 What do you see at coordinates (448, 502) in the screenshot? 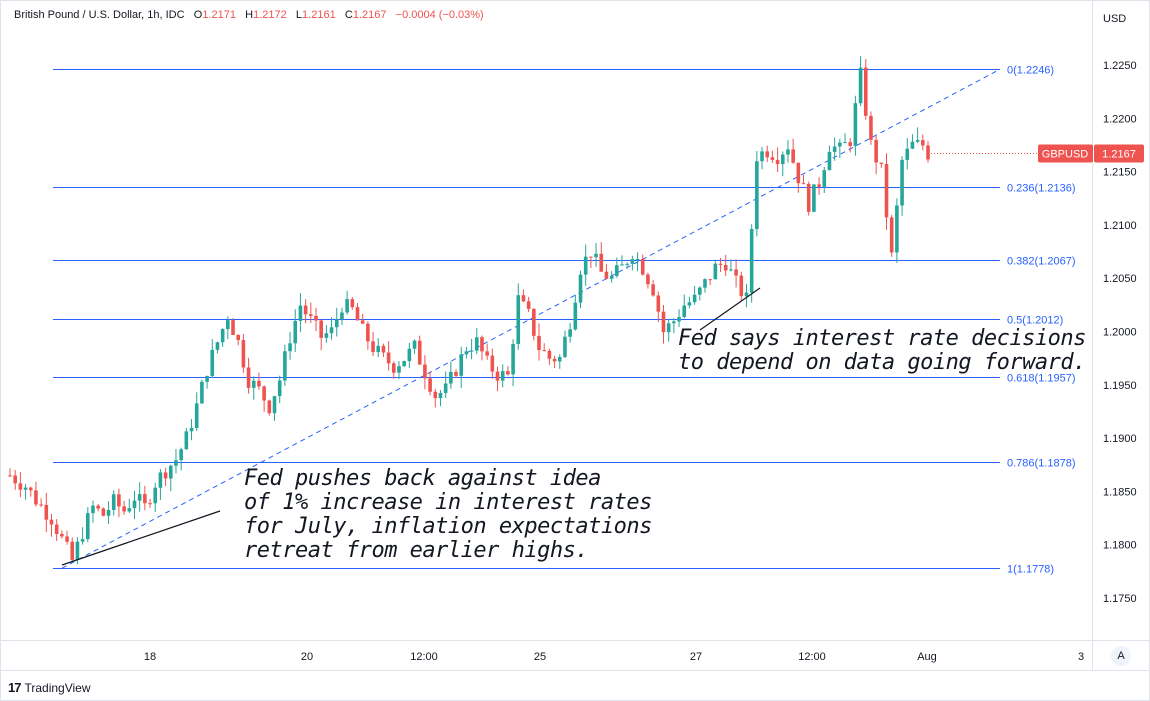
I see `annotation-text: of 1% increase in interest rates` at bounding box center [448, 502].